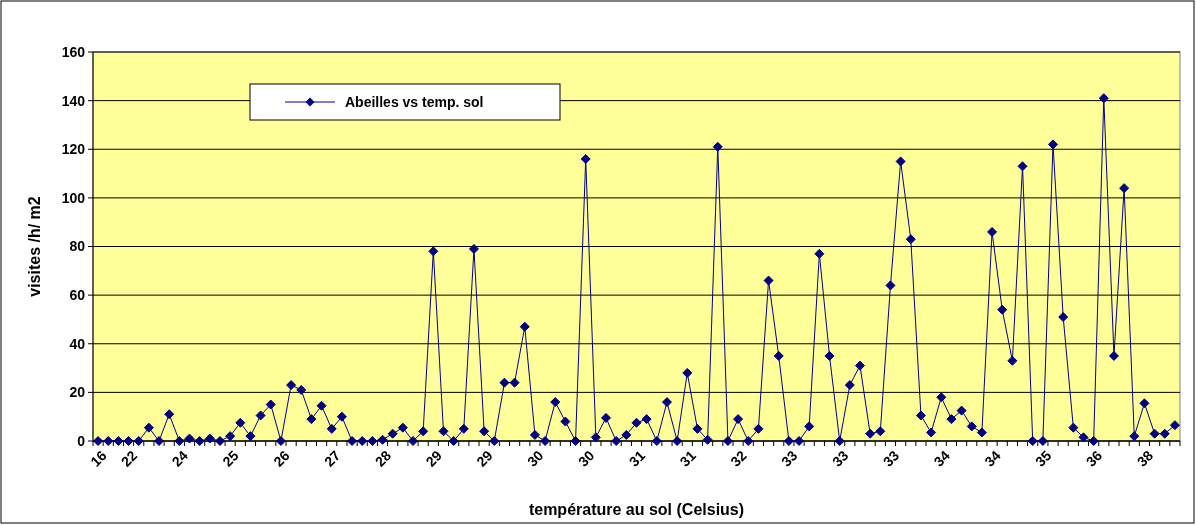 This screenshot has width=1196, height=525. I want to click on x-tick-label: 16, so click(98, 458).